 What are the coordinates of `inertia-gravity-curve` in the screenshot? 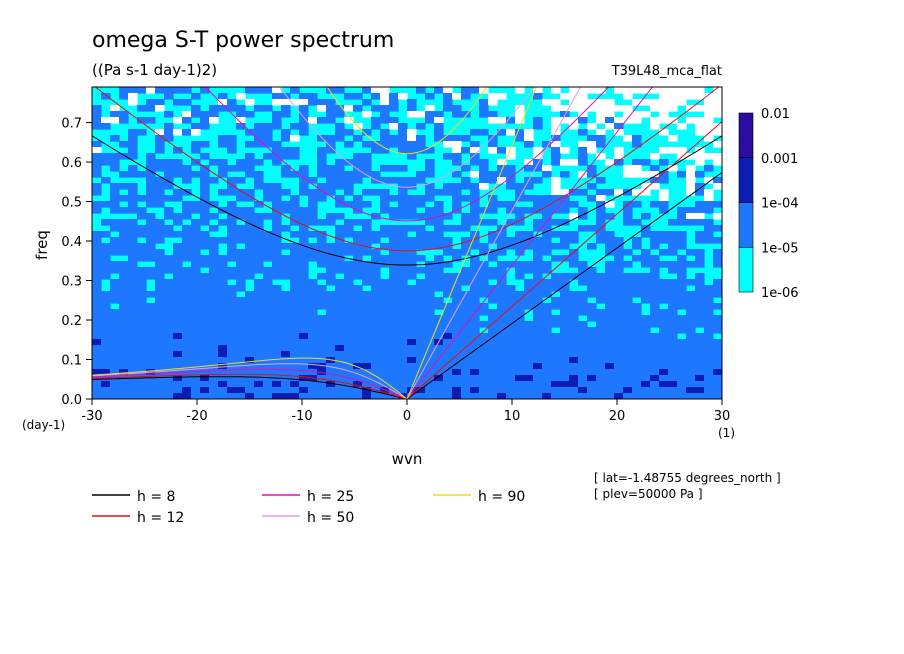 It's located at (407, 154).